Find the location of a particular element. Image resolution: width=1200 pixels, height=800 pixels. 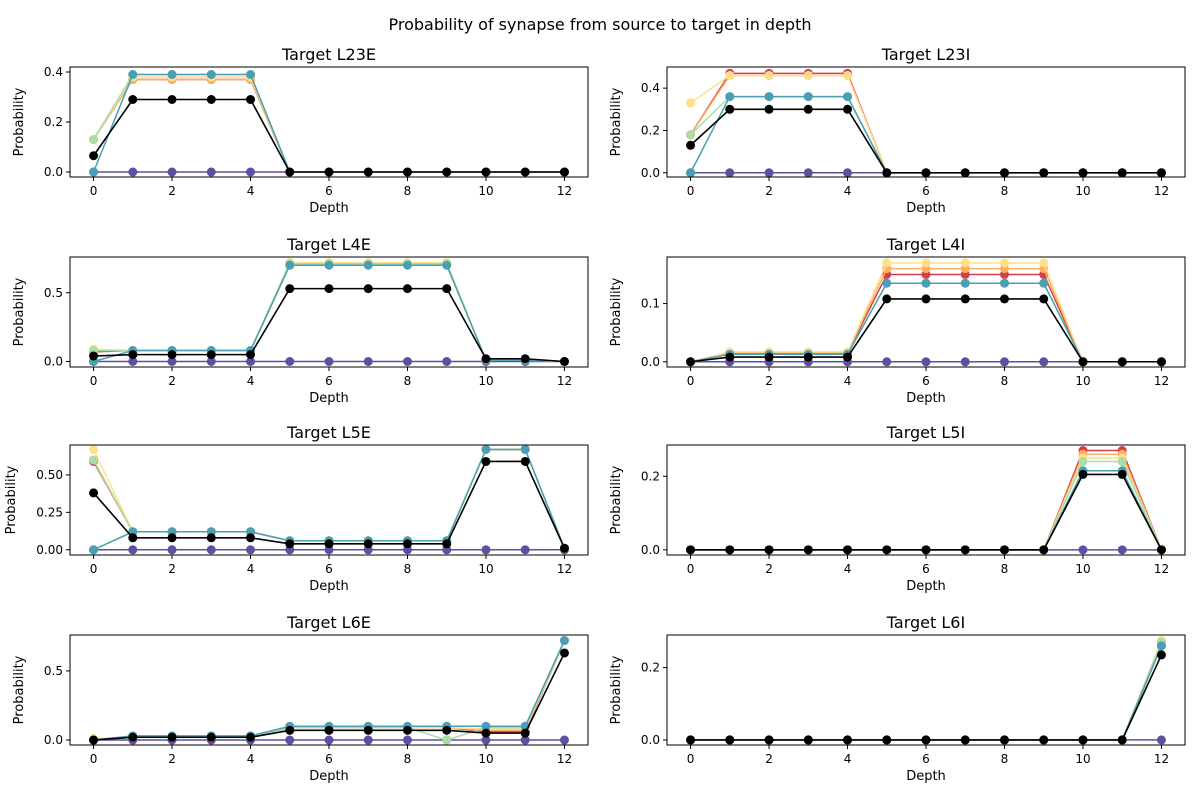

subplot-title: Target L5I is located at coordinates (925, 432).